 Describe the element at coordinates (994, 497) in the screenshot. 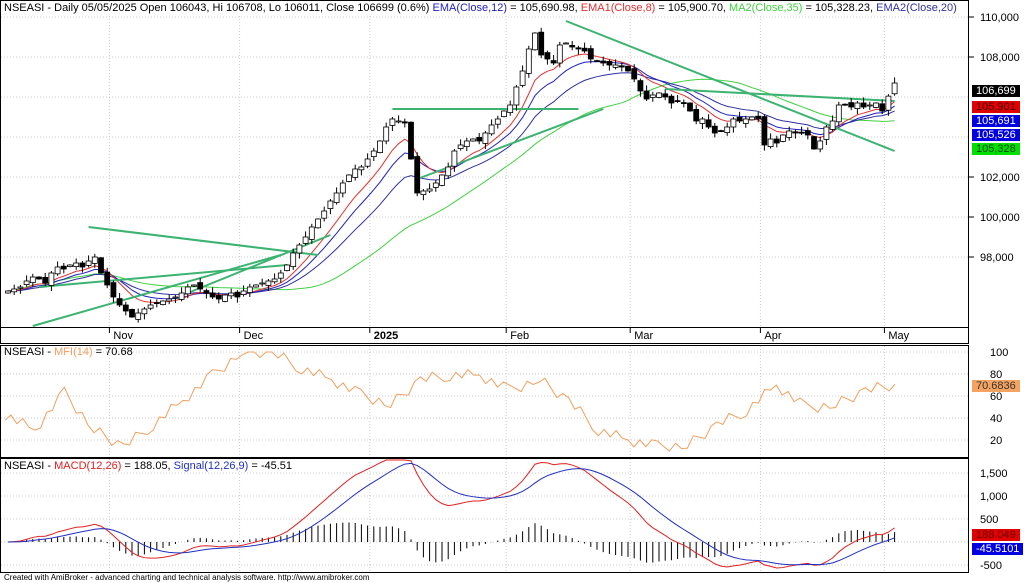

I see `macd-axis-tick: 1,000` at that location.